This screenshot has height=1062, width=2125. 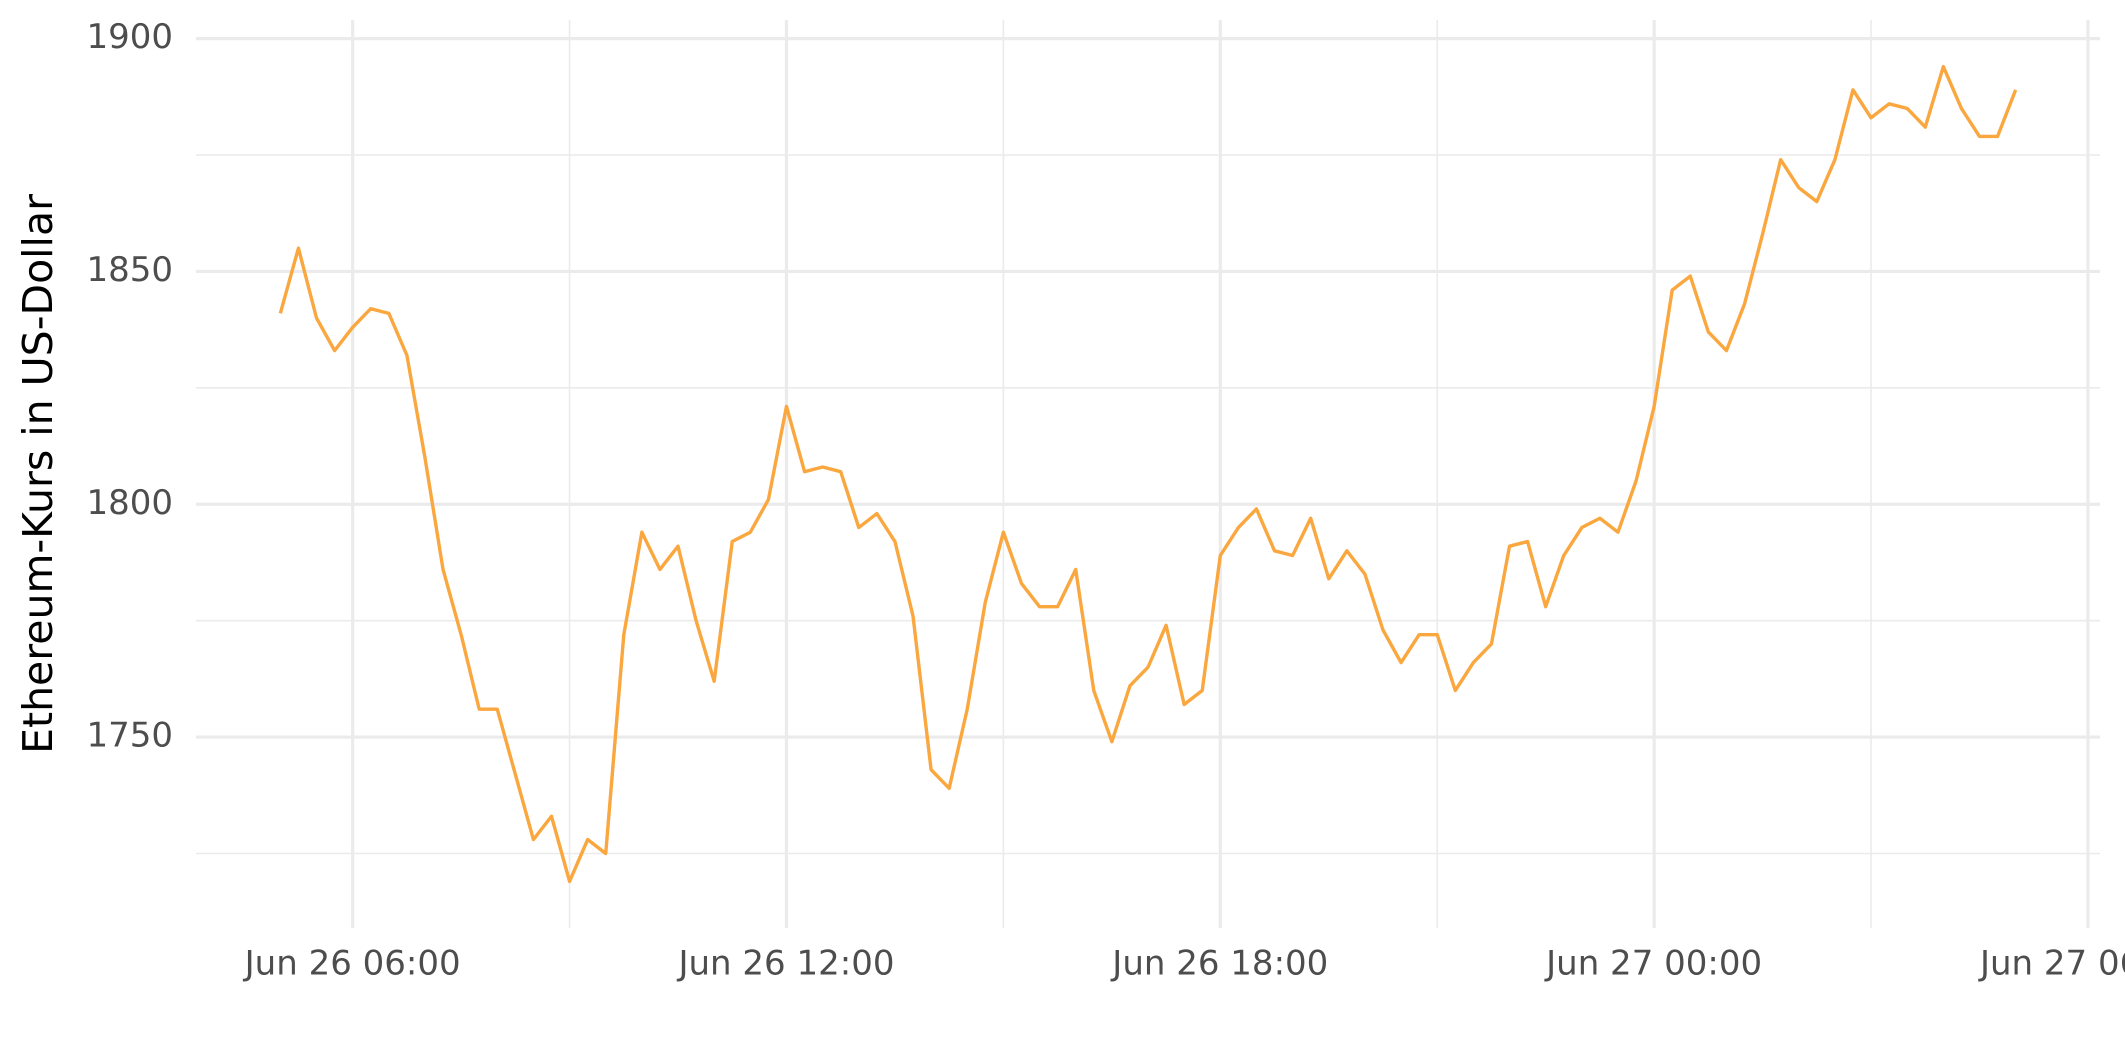 What do you see at coordinates (1219, 964) in the screenshot?
I see `x-tick-label: Jun 26 18:00` at bounding box center [1219, 964].